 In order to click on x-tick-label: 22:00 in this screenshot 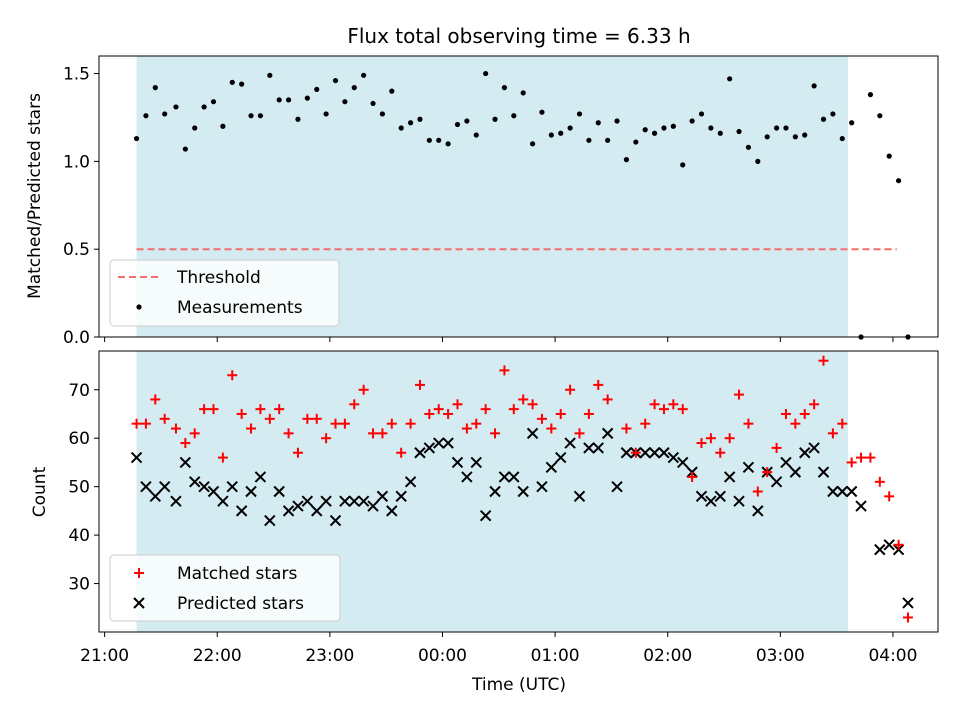, I will do `click(217, 656)`.